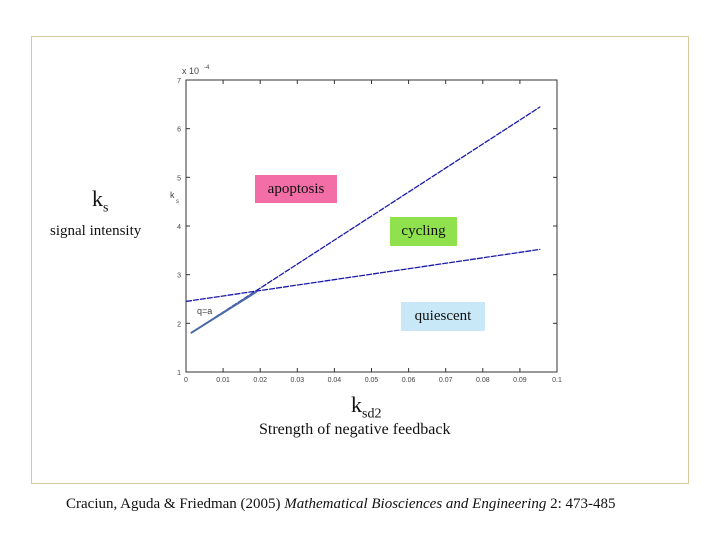 Image resolution: width=720 pixels, height=540 pixels. What do you see at coordinates (557, 380) in the screenshot?
I see `x-tick-label: 0.1` at bounding box center [557, 380].